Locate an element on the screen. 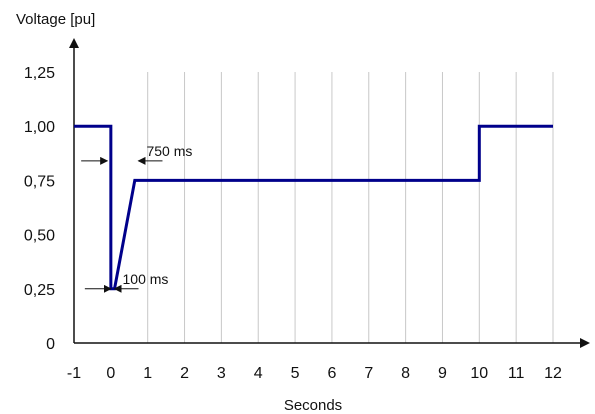 This screenshot has width=595, height=414. y-tick-label: 0,50 is located at coordinates (39, 236).